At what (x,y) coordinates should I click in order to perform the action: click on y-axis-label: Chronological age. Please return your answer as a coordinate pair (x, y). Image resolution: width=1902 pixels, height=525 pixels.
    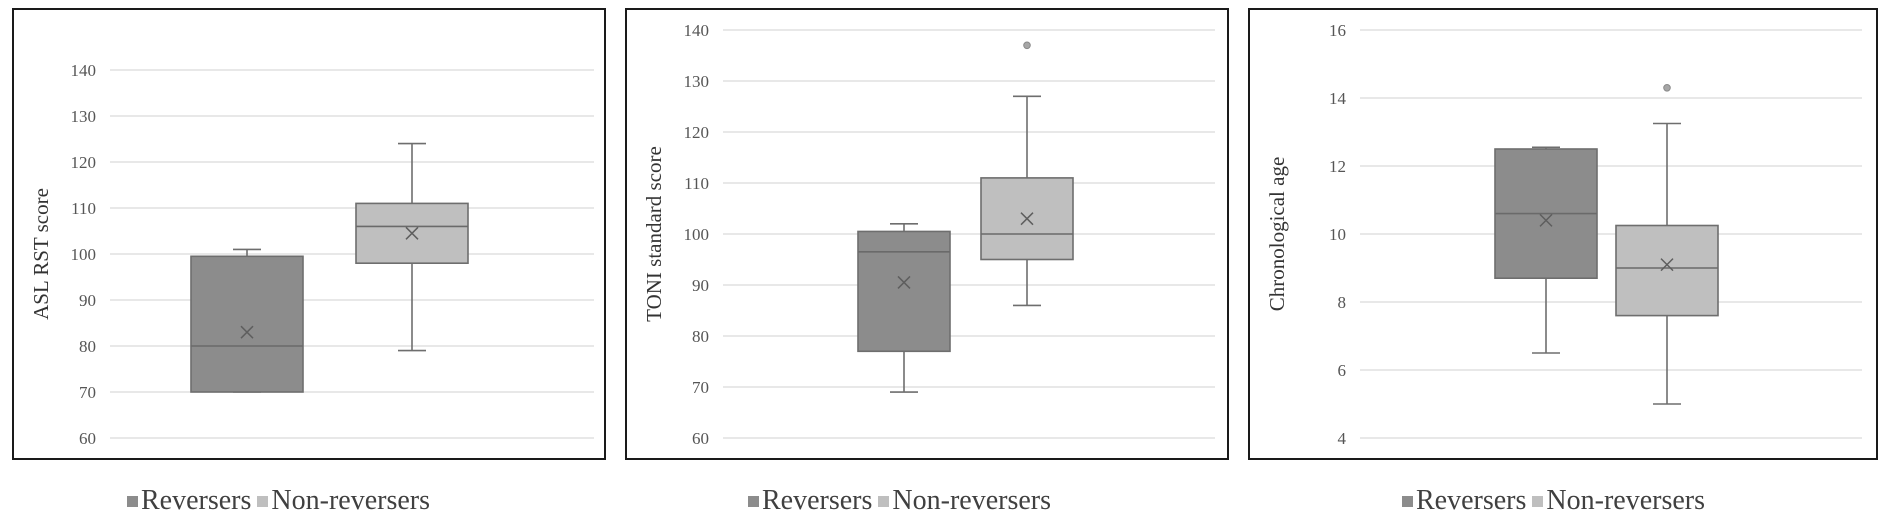
    Looking at the image, I should click on (1277, 234).